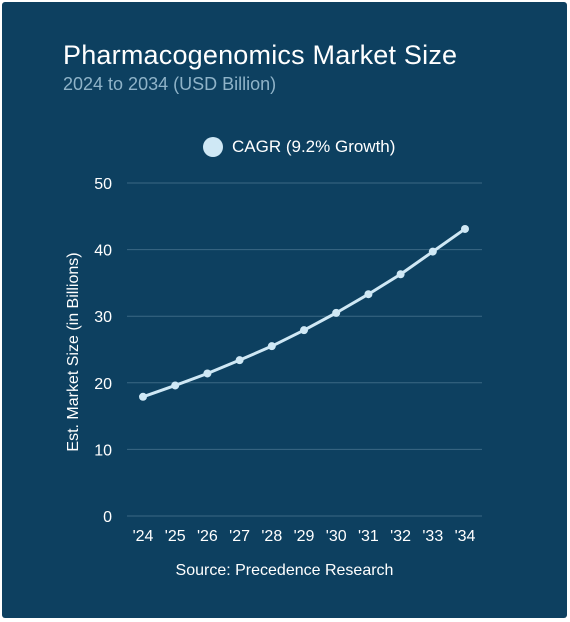 Image resolution: width=570 pixels, height=622 pixels. What do you see at coordinates (213, 147) in the screenshot?
I see `legend-marker` at bounding box center [213, 147].